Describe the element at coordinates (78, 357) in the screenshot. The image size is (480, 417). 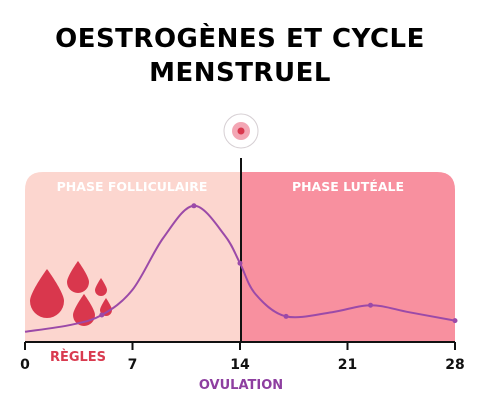
I see `regles-label: RÈGLES` at that location.